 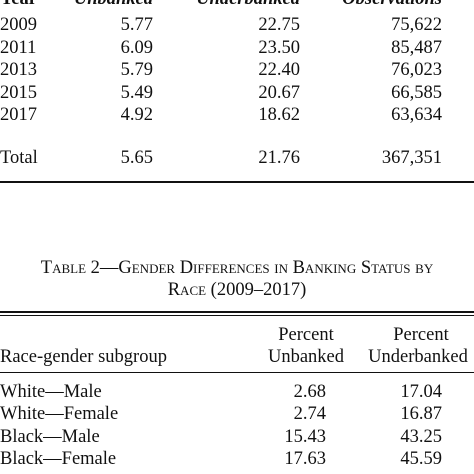 What do you see at coordinates (279, 93) in the screenshot?
I see `cell: 20.67` at bounding box center [279, 93].